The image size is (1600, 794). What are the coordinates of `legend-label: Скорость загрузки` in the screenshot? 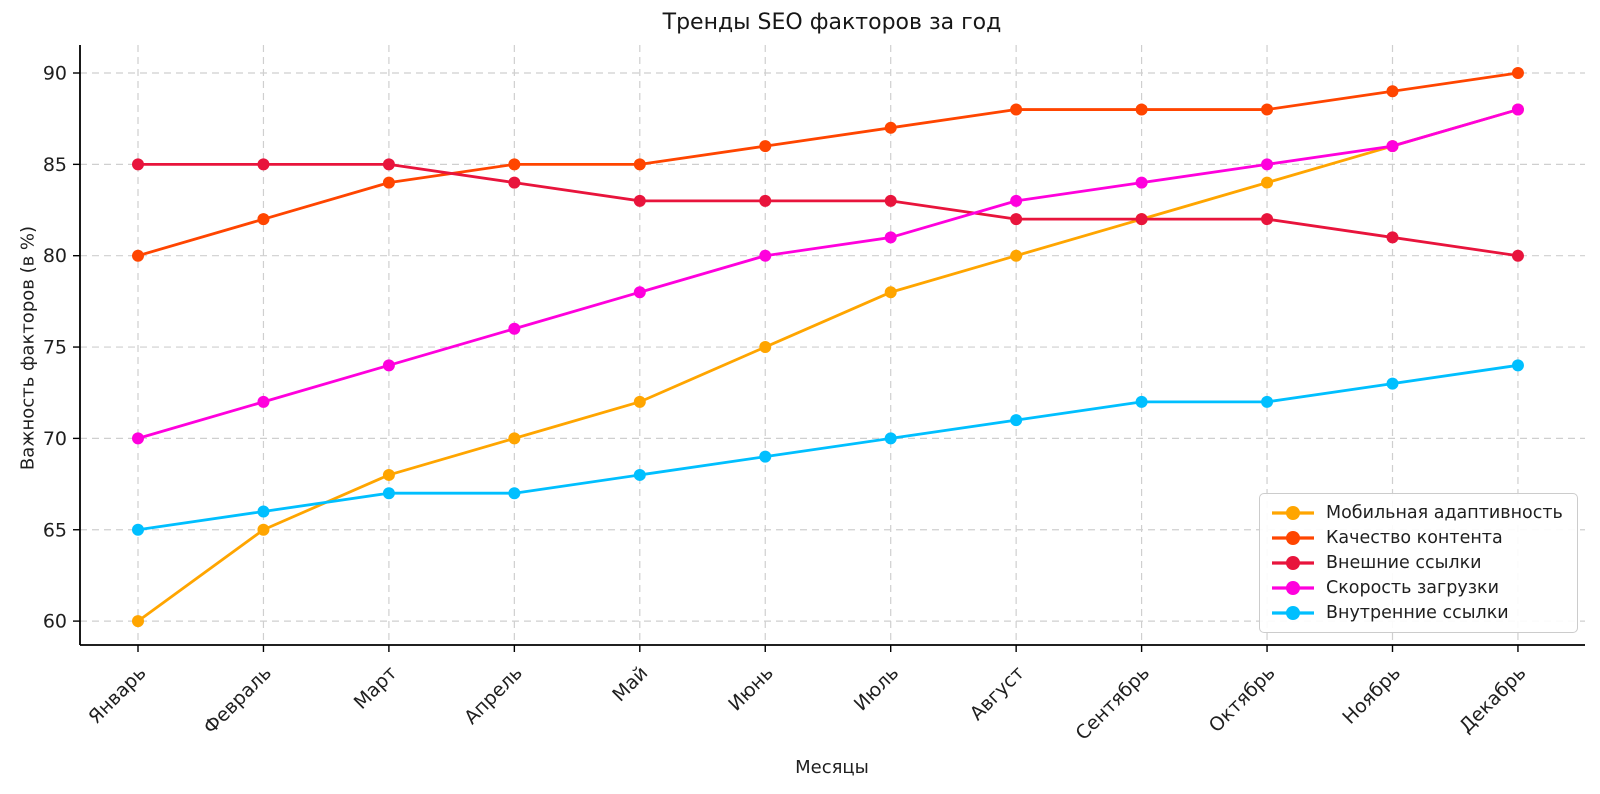 It's located at (1412, 587).